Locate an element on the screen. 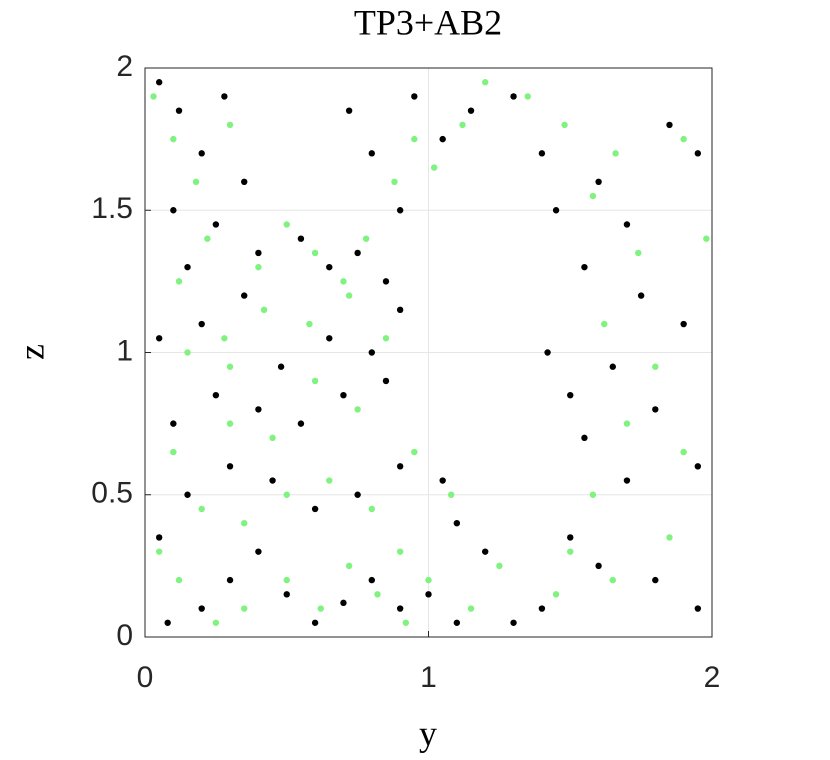 The image size is (830, 760). x-tick-label: 1 is located at coordinates (428, 677).